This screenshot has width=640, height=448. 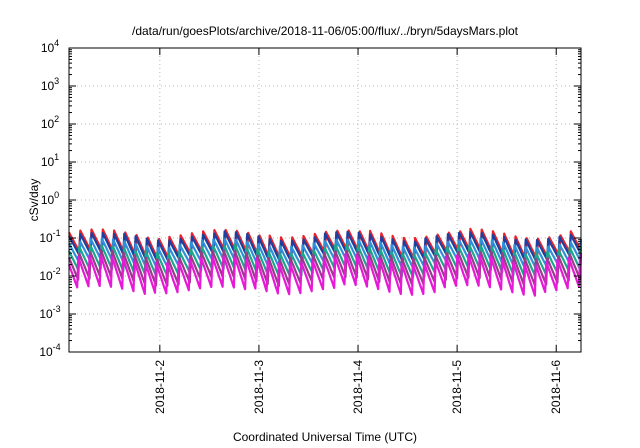 I want to click on y-tick-label: 10⁻², so click(x=49, y=274).